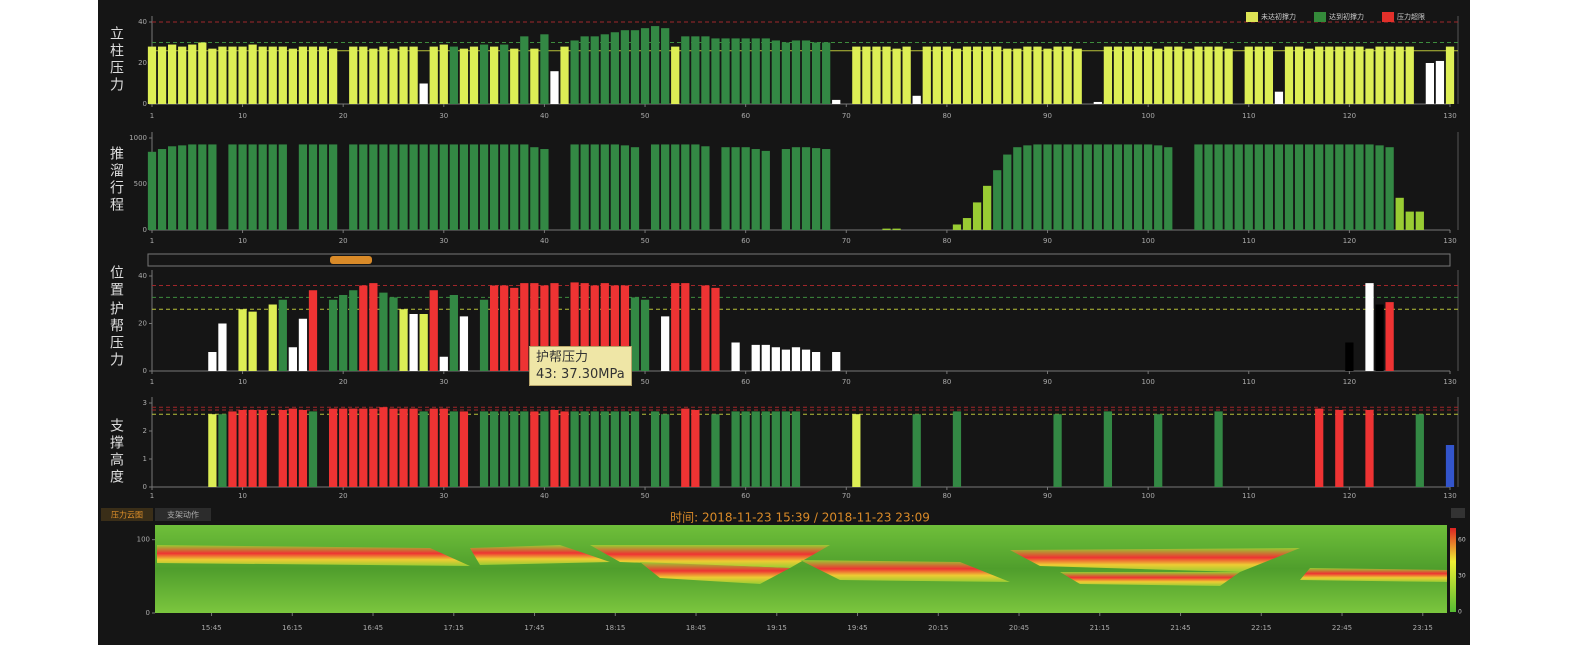 The image size is (1575, 645). Describe the element at coordinates (580, 366) in the screenshot. I see `tooltip: 护帮压力 43: 37.30MPa` at that location.